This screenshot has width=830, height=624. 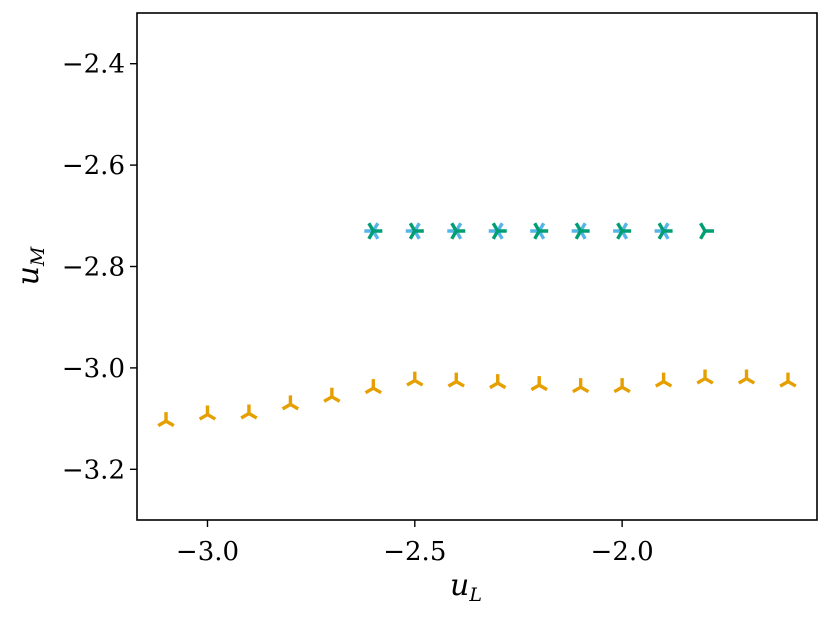 What do you see at coordinates (466, 587) in the screenshot?
I see `x-axis-label: uL` at bounding box center [466, 587].